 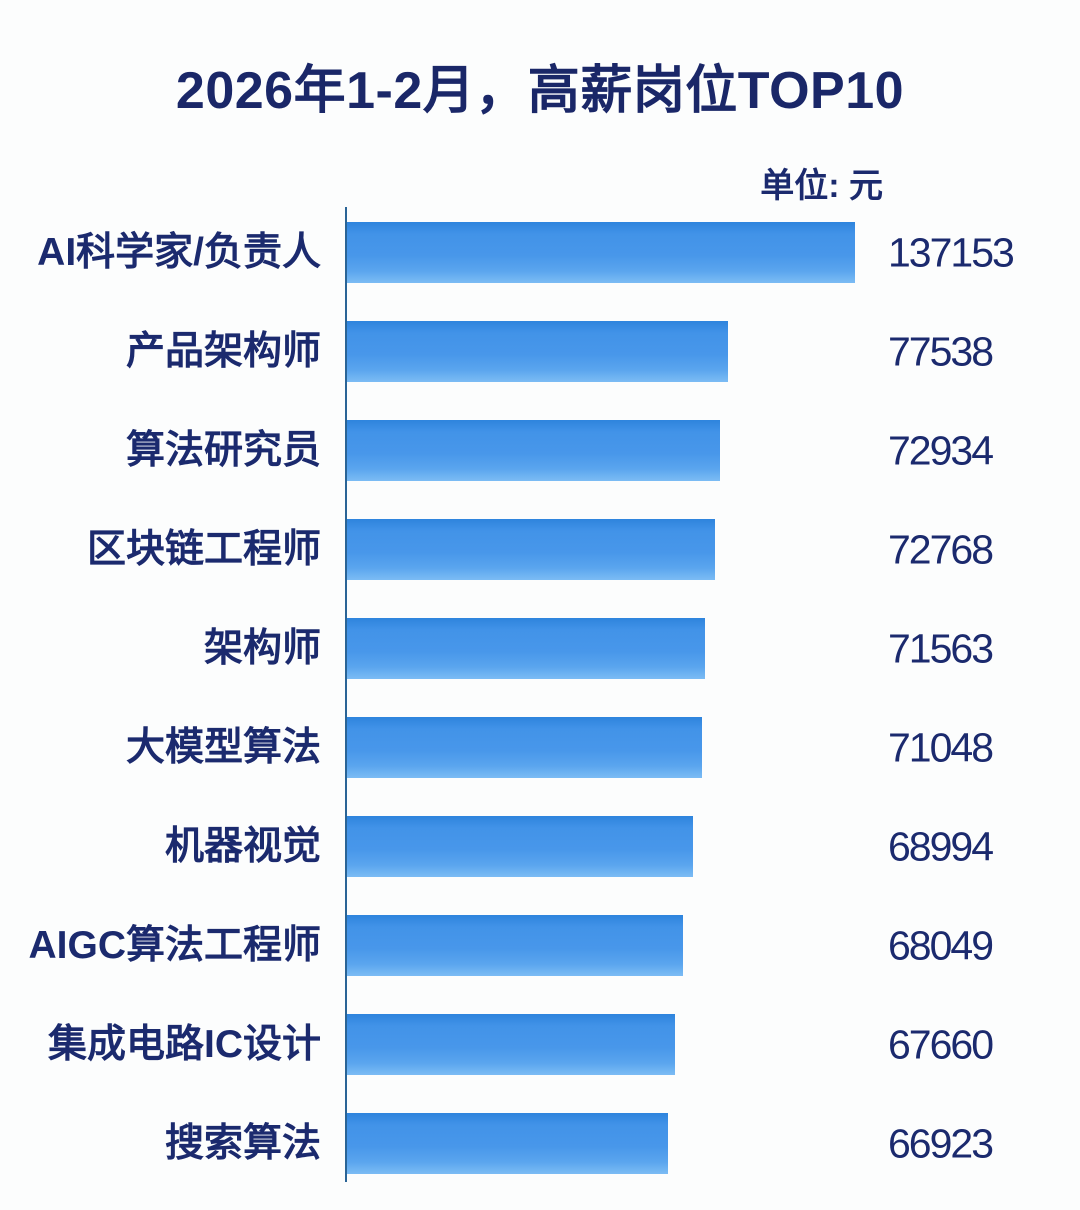 What do you see at coordinates (941, 648) in the screenshot?
I see `value-label: 71563` at bounding box center [941, 648].